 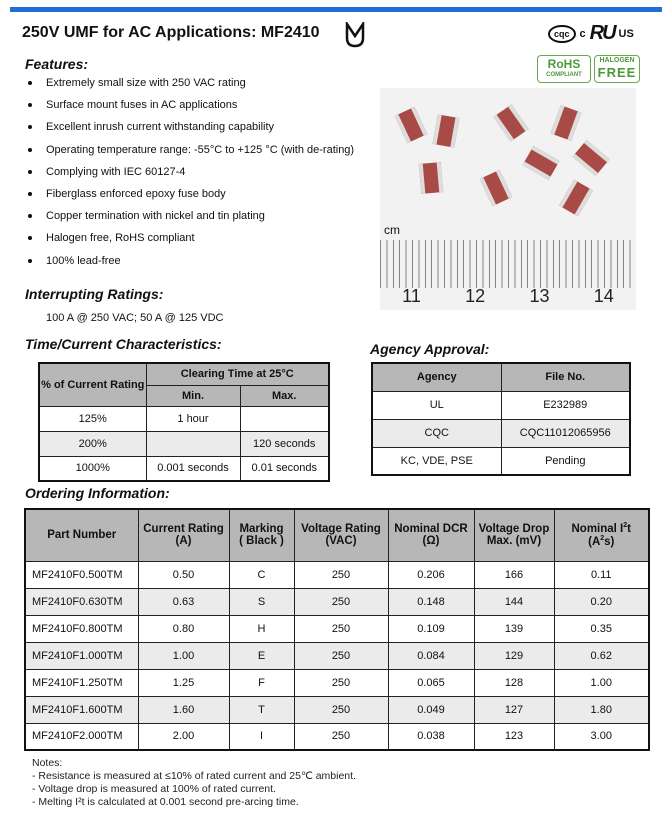 What do you see at coordinates (601, 574) in the screenshot?
I see `cell-i2t: 0.11` at bounding box center [601, 574].